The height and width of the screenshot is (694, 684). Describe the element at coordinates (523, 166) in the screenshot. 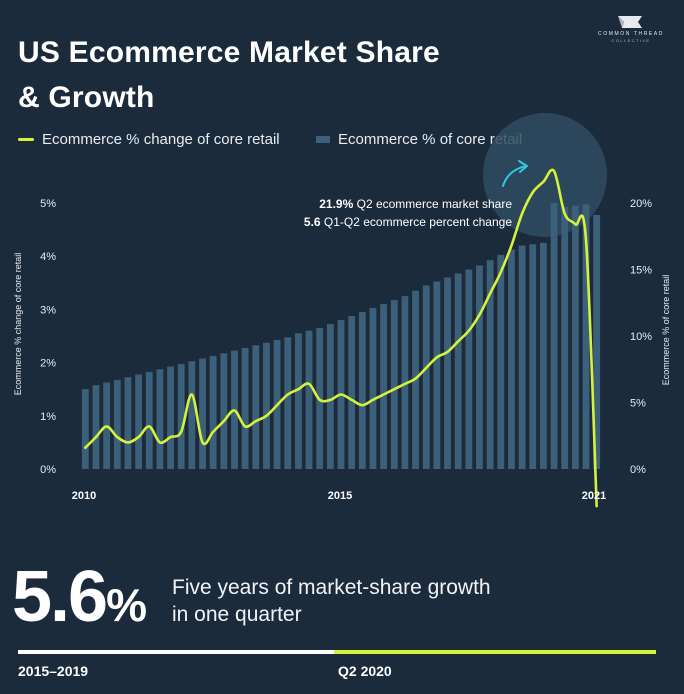

I see `arrow-head-icon` at that location.